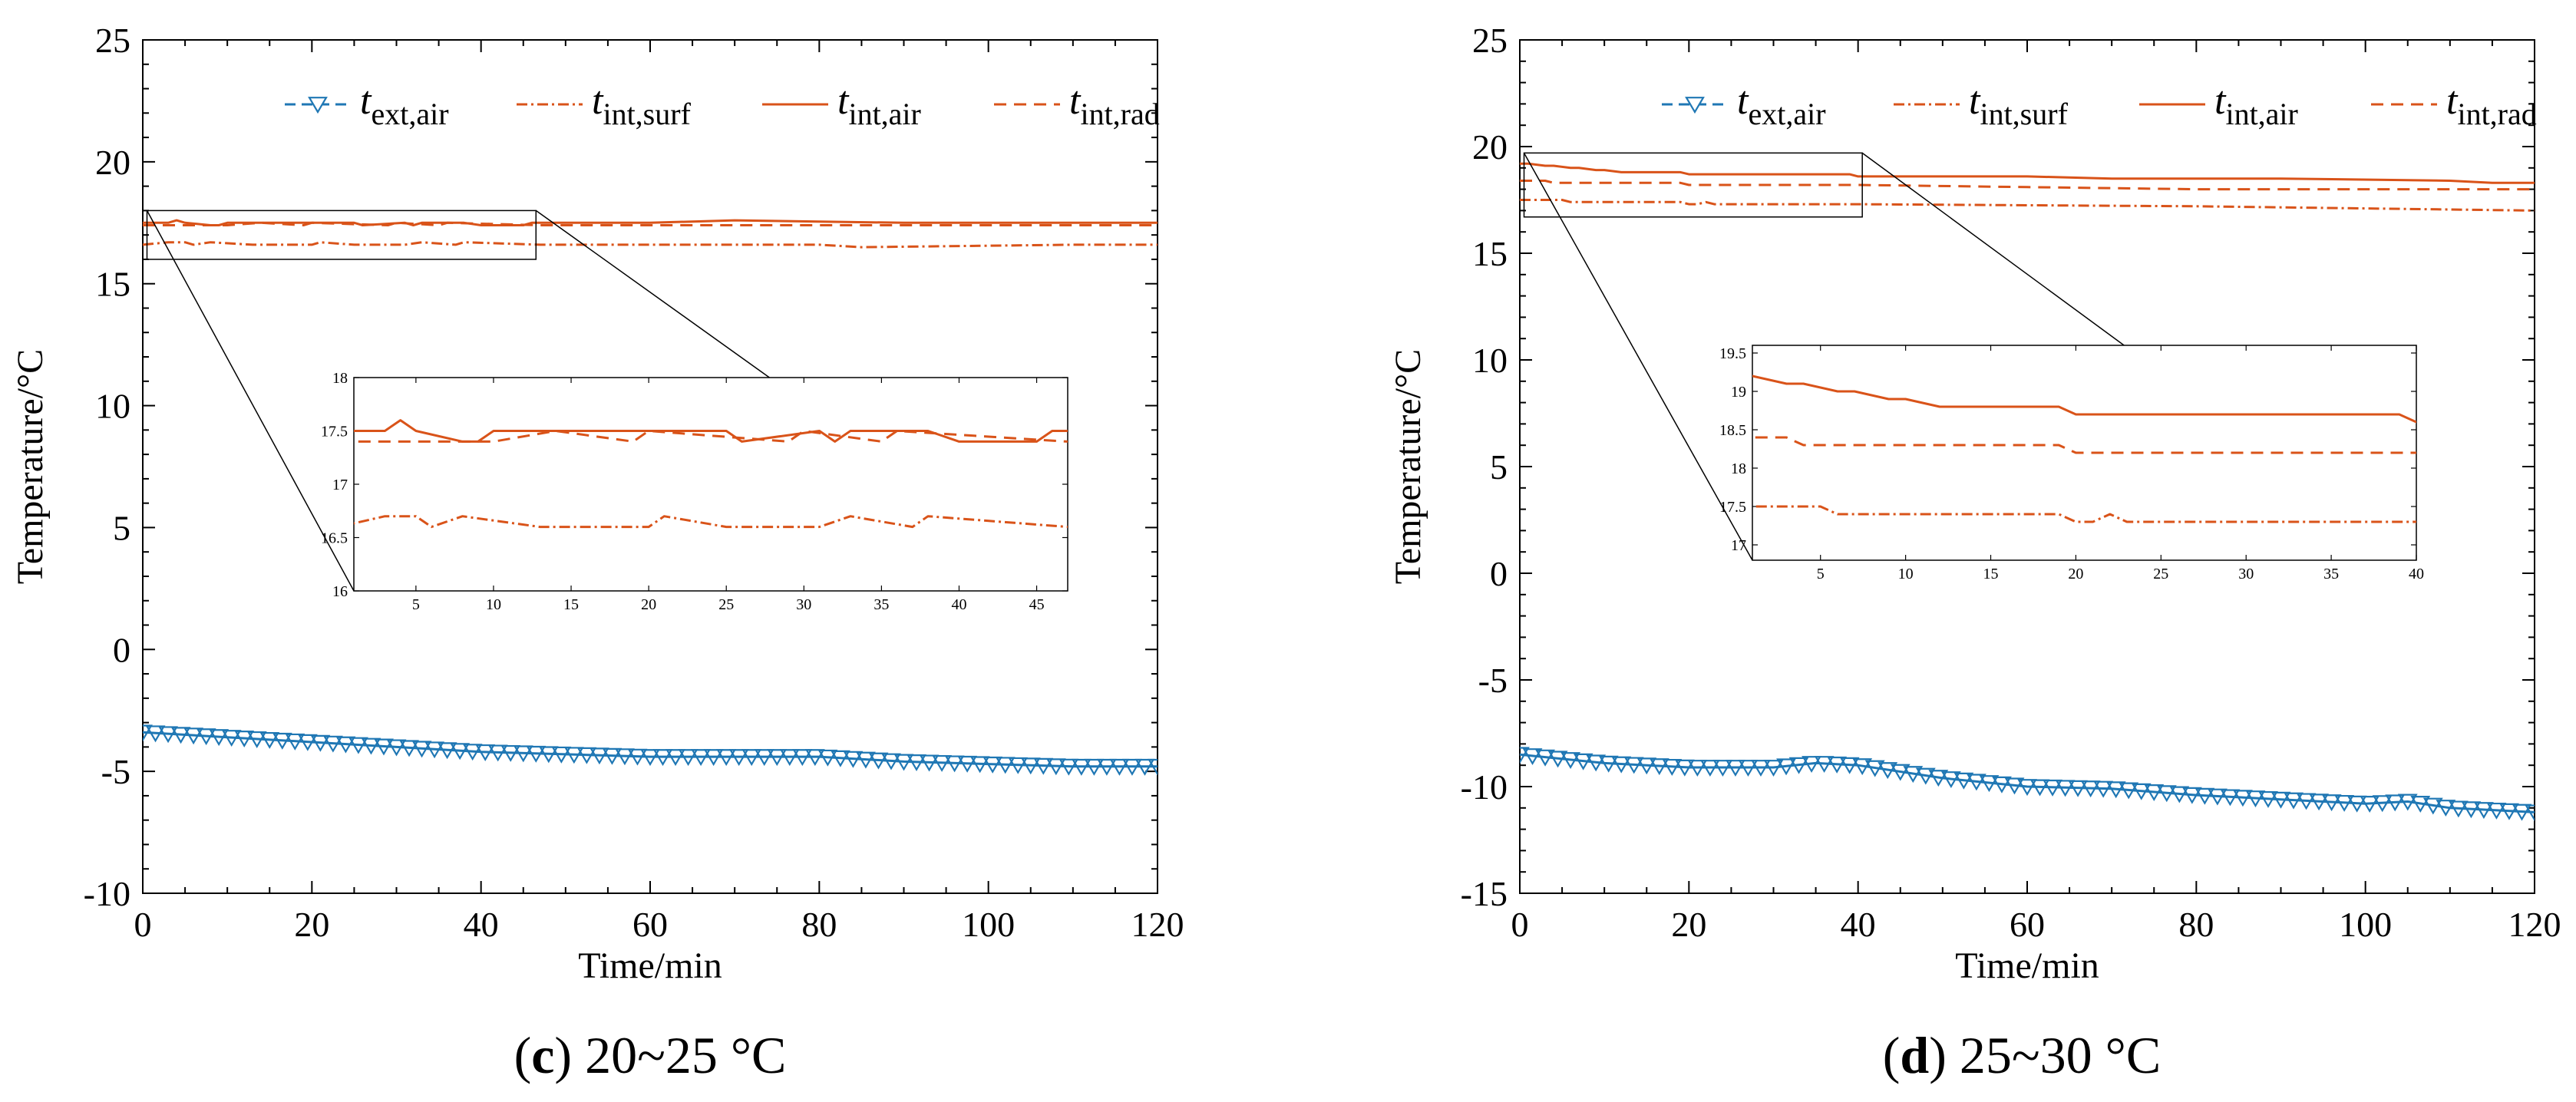 The height and width of the screenshot is (1102, 2576). I want to click on series-line-surf, so click(650, 245).